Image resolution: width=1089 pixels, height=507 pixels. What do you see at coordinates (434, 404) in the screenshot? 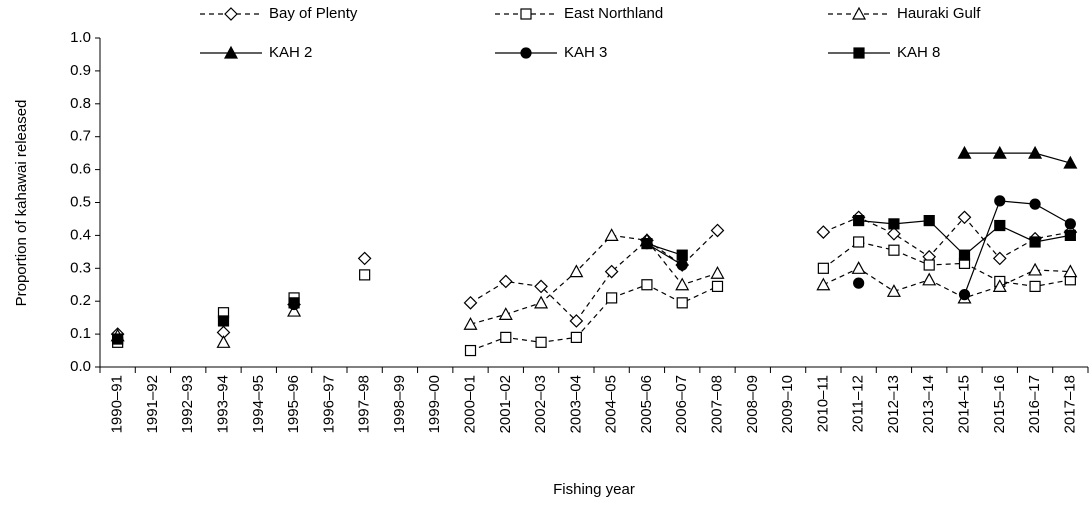
I see `x-tick-label: 1999–00` at bounding box center [434, 404].